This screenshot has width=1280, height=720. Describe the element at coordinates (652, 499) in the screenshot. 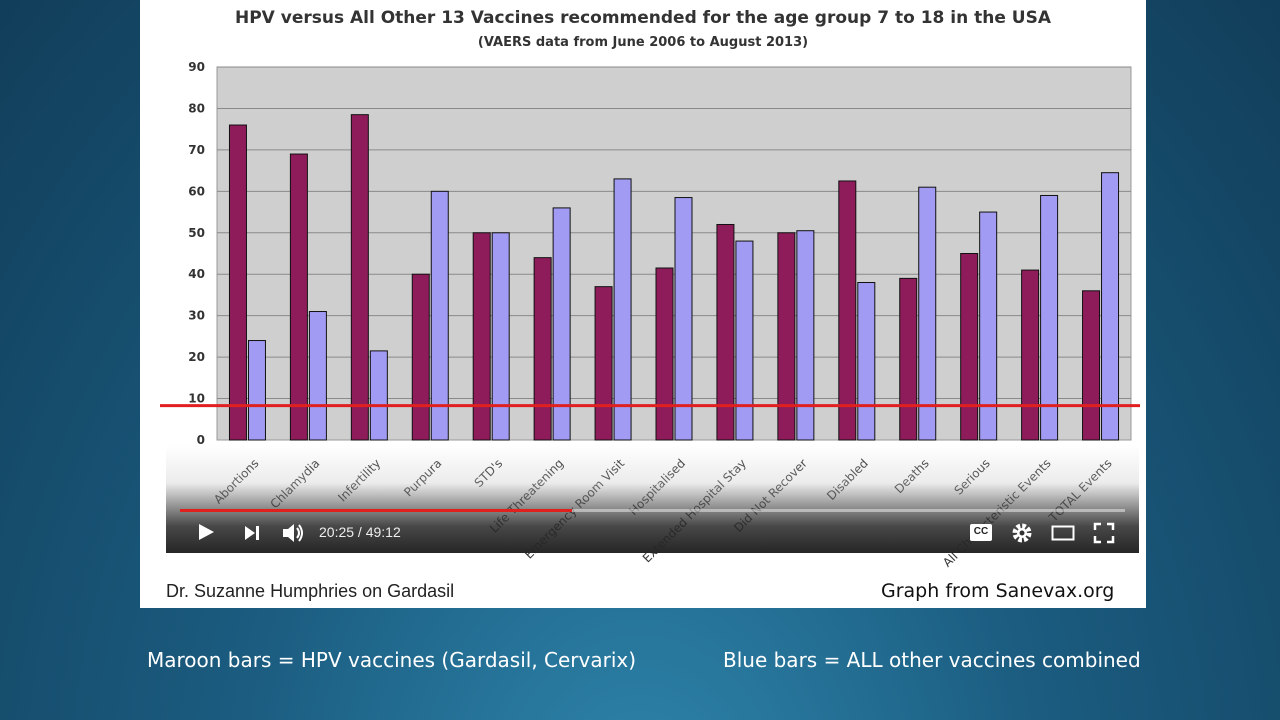

I see `video-controls-overlay` at that location.